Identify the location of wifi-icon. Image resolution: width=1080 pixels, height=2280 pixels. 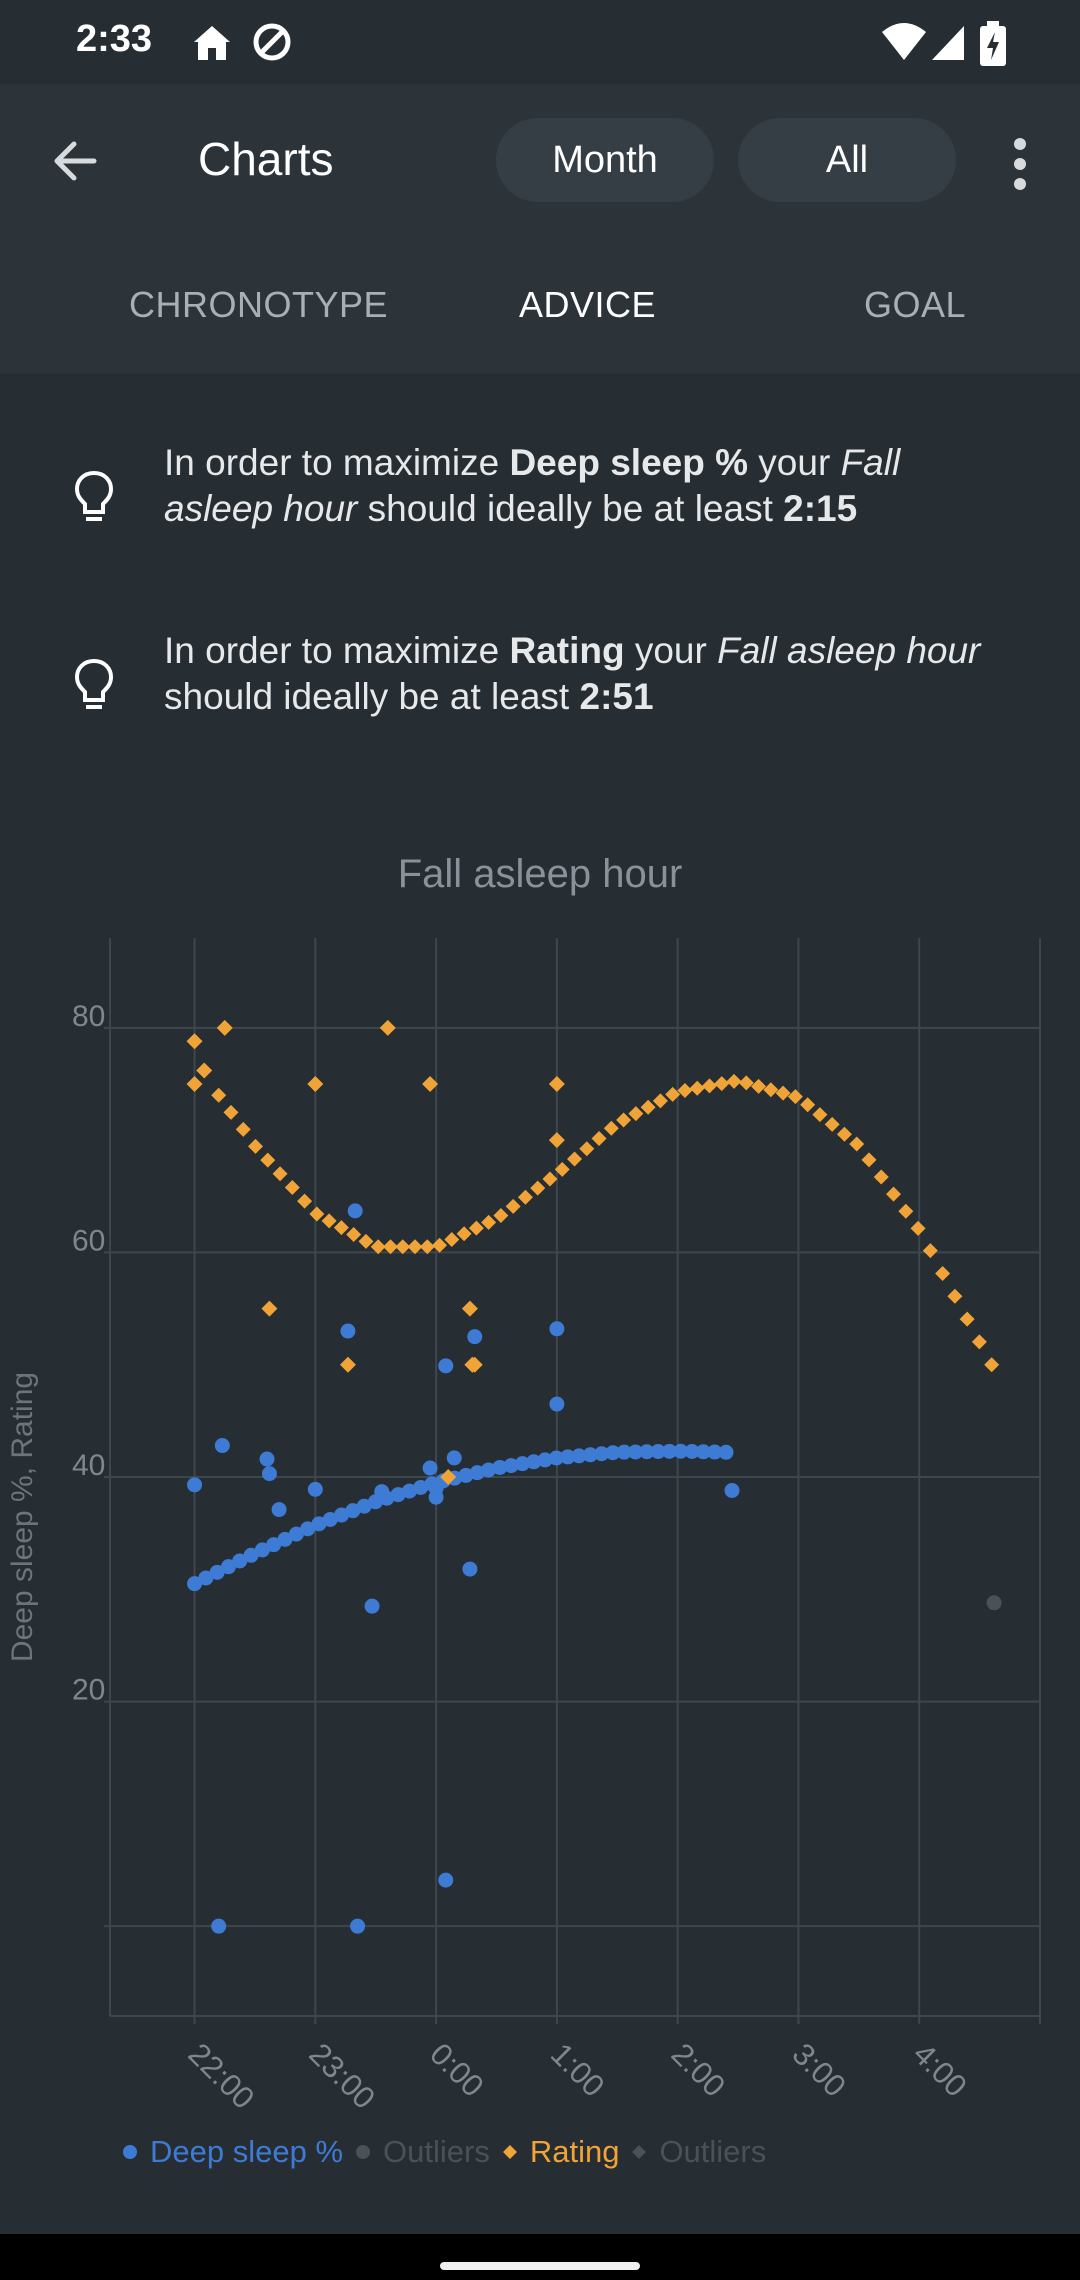
(904, 41).